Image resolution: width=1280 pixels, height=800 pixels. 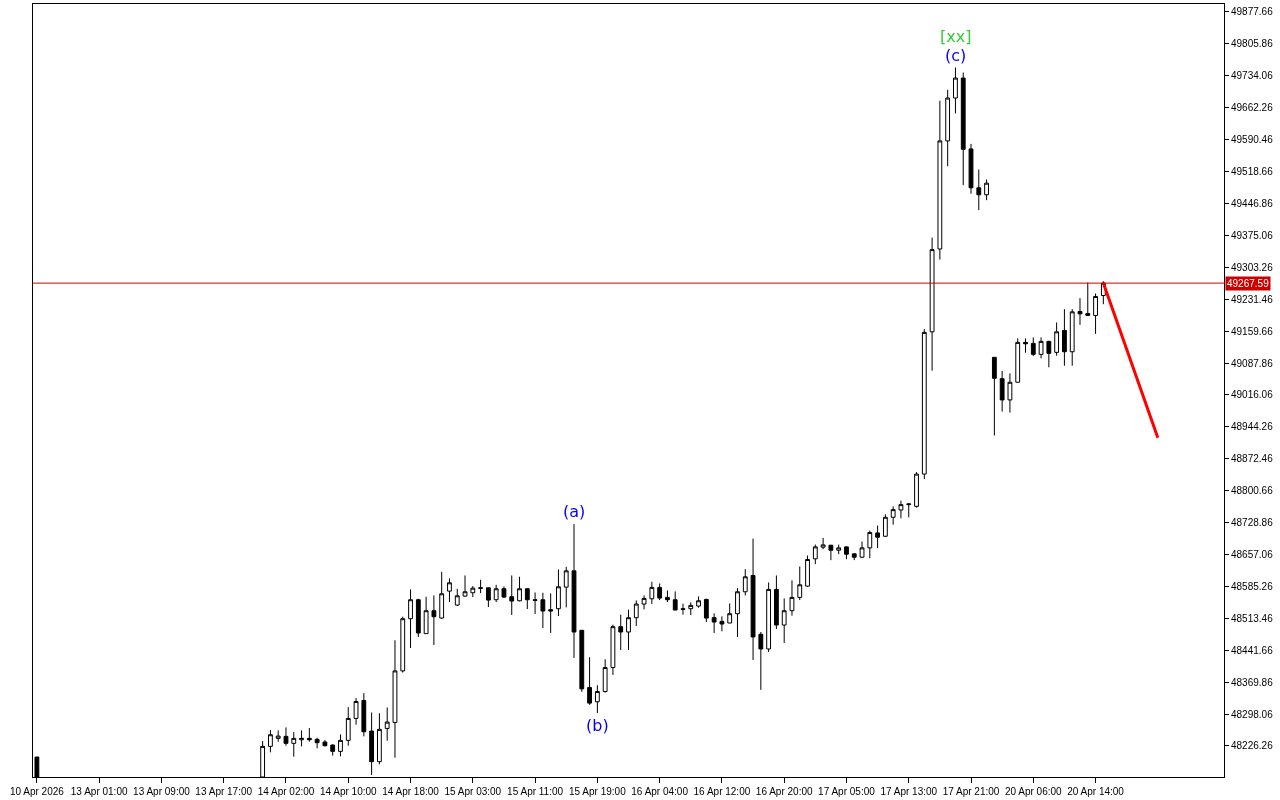 I want to click on x-tick-label: 13 Apr 01:00, so click(x=99, y=791).